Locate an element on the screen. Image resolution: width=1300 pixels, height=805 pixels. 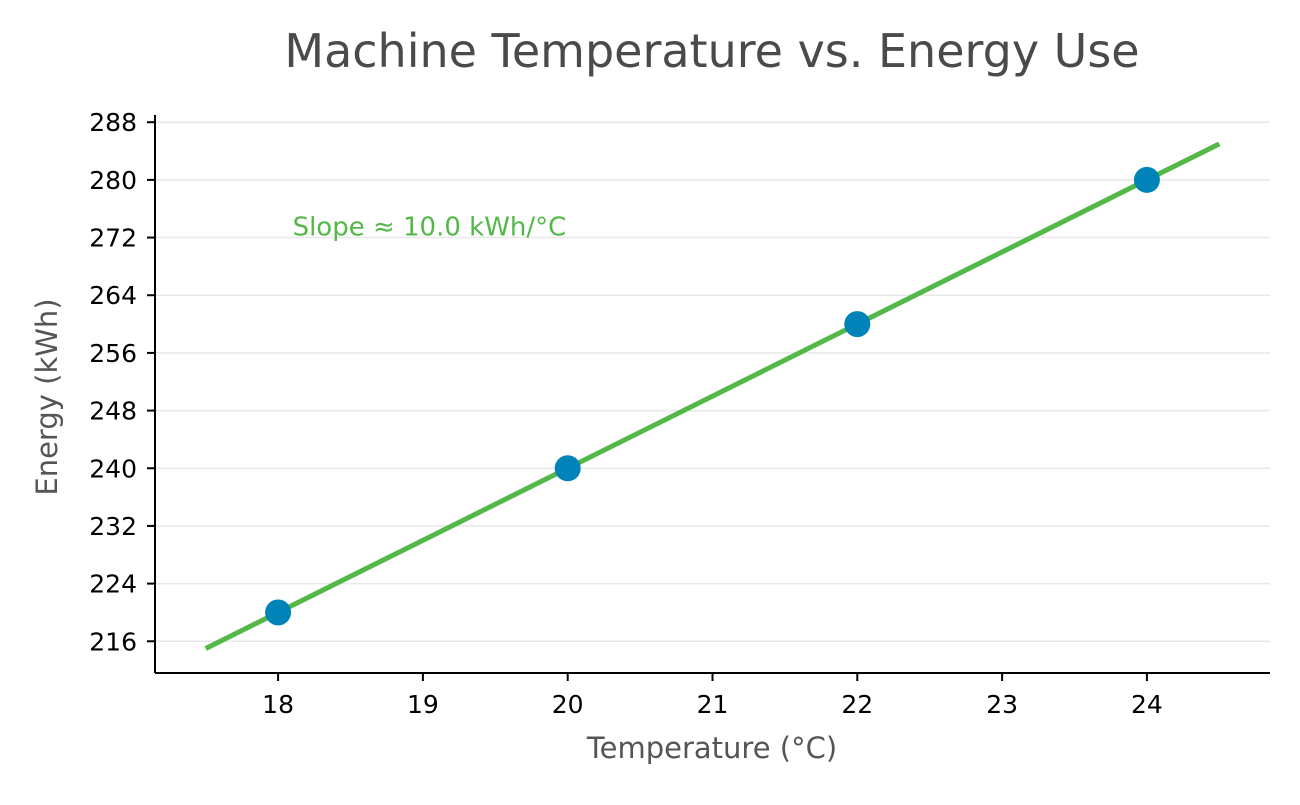
x-tick-label: 22 is located at coordinates (857, 704).